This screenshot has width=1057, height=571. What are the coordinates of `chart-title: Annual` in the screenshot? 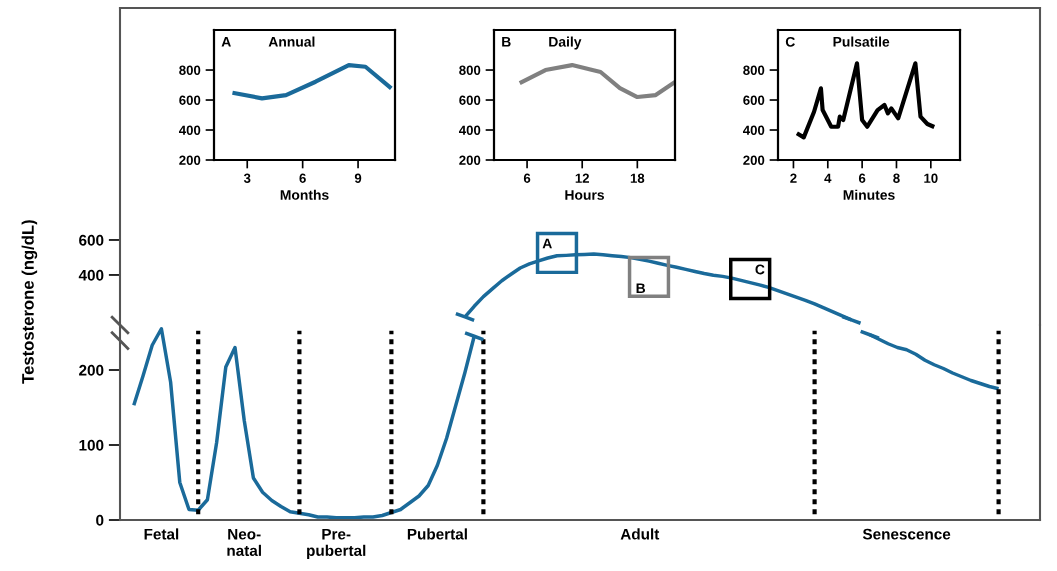 It's located at (291, 41).